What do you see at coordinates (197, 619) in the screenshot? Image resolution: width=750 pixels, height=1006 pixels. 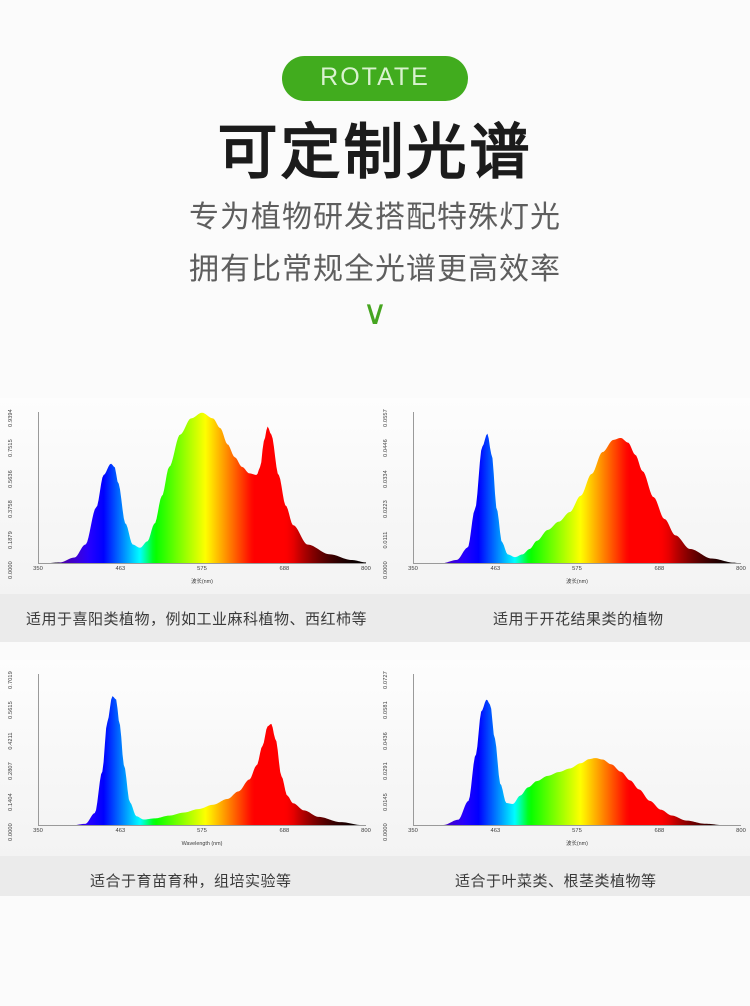 I see `chart-caption: 适用于喜阳类植物，例如工业麻科植物、西红柿等` at bounding box center [197, 619].